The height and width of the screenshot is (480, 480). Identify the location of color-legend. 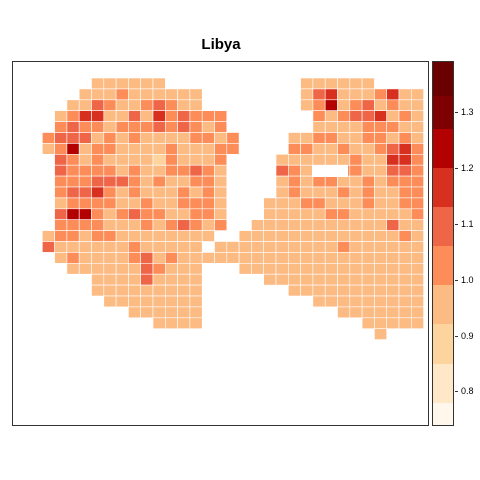
(443, 243).